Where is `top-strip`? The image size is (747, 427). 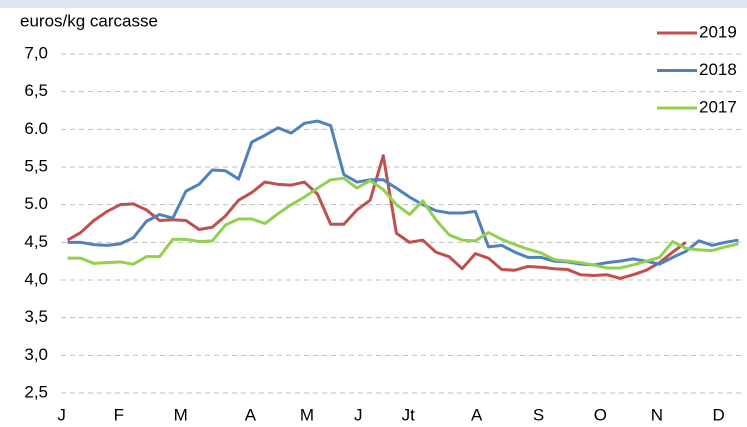
top-strip is located at coordinates (373, 4).